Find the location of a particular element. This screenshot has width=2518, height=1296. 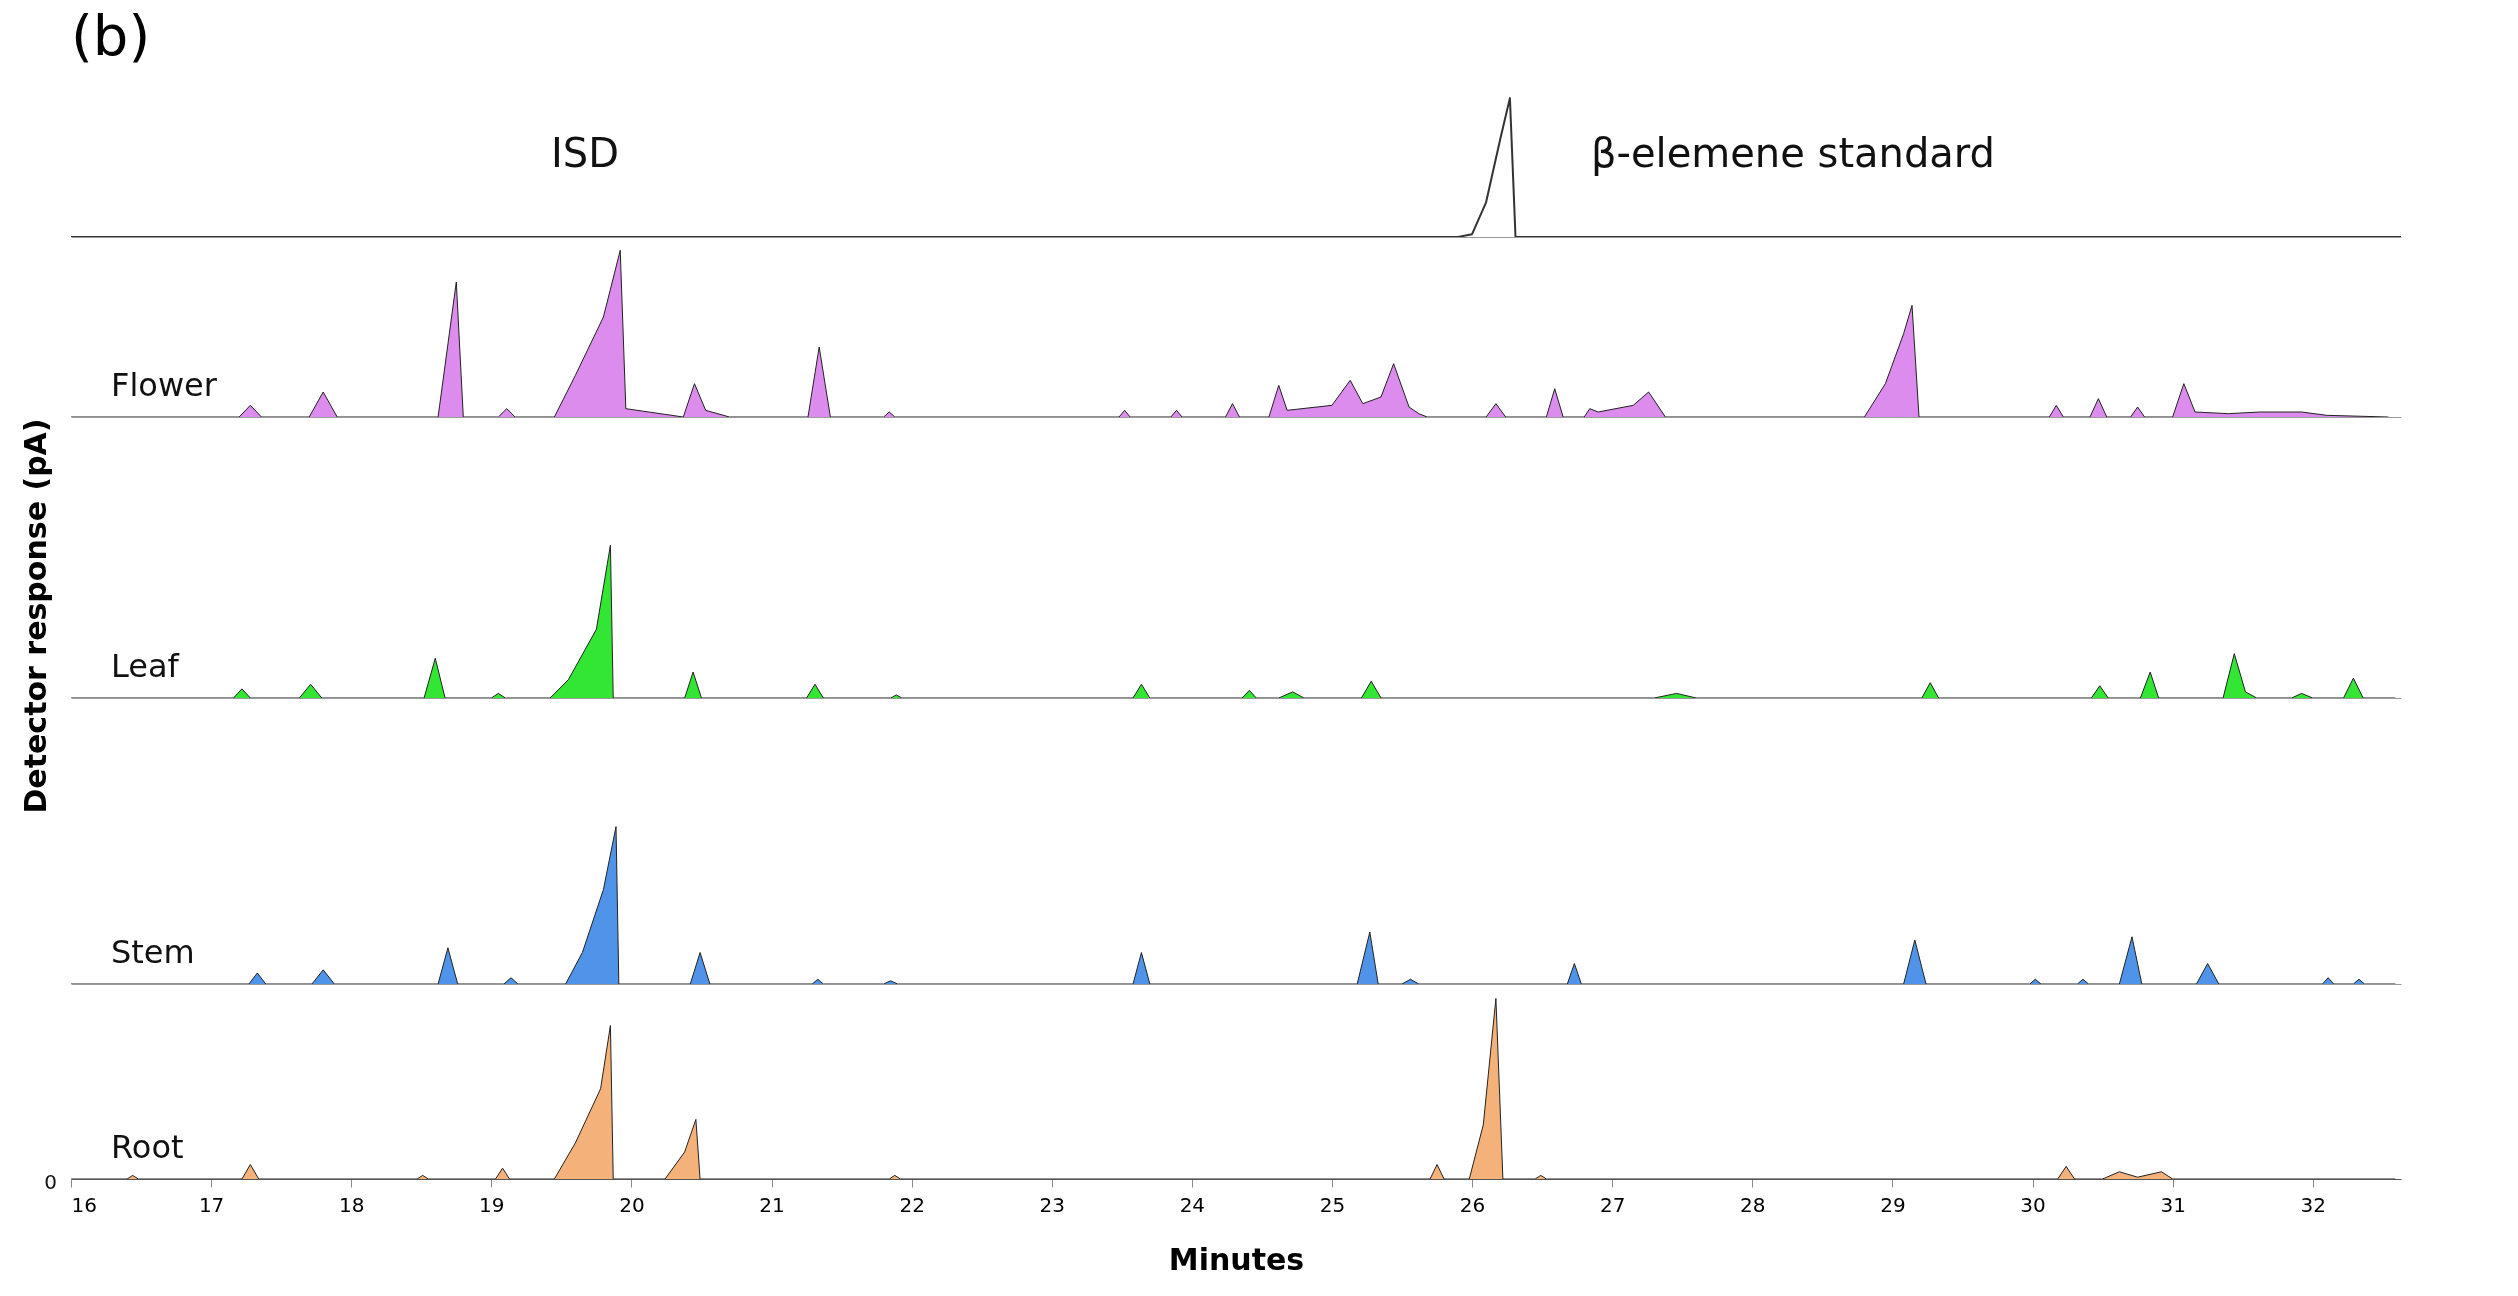

x-tick-label: 20 is located at coordinates (632, 1204).